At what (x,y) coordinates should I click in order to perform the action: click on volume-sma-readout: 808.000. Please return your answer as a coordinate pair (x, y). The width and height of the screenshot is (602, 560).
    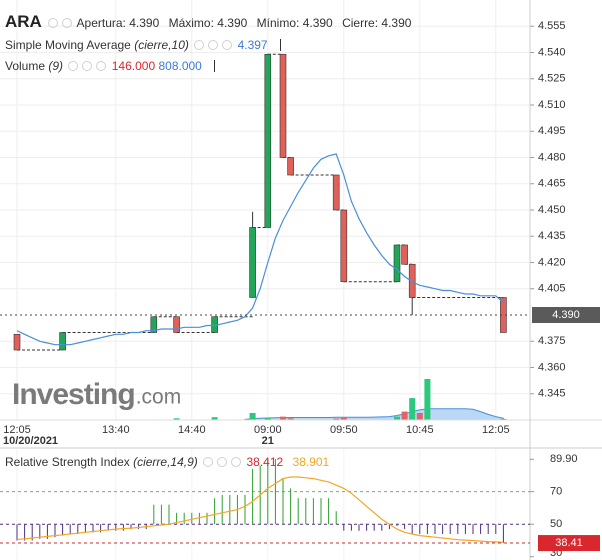
    Looking at the image, I should click on (180, 66).